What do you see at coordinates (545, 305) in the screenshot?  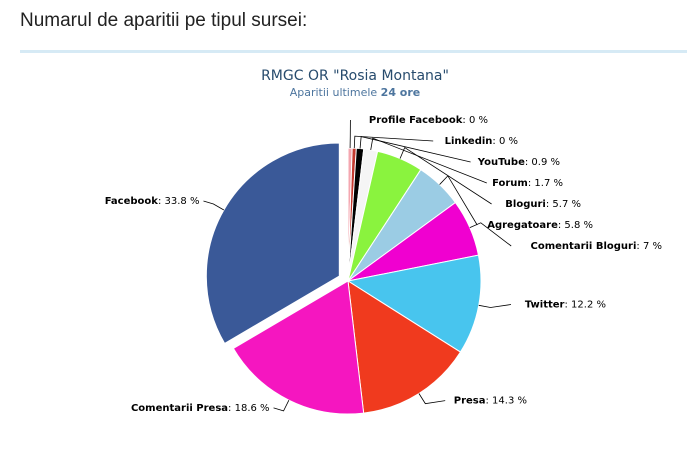 I see `pie-label-name-twitter: Twitter` at bounding box center [545, 305].